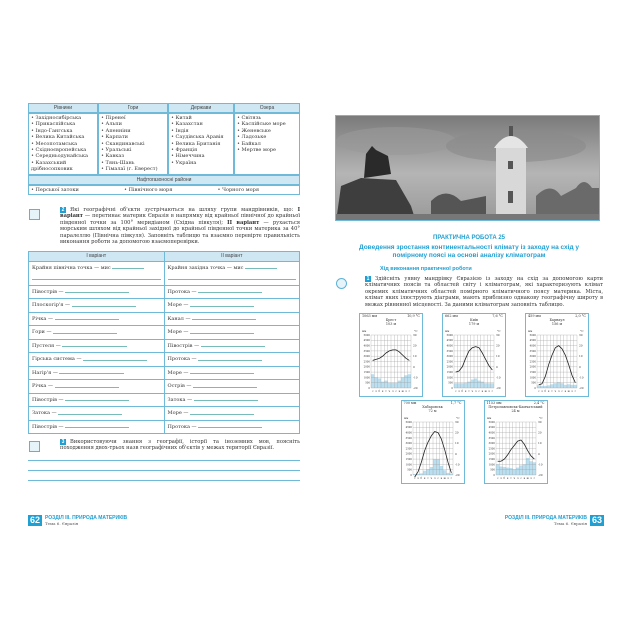 This screenshot has width=630, height=630. Describe the element at coordinates (201, 137) in the screenshot. I see `list-item: Саудівська Аравія` at that location.